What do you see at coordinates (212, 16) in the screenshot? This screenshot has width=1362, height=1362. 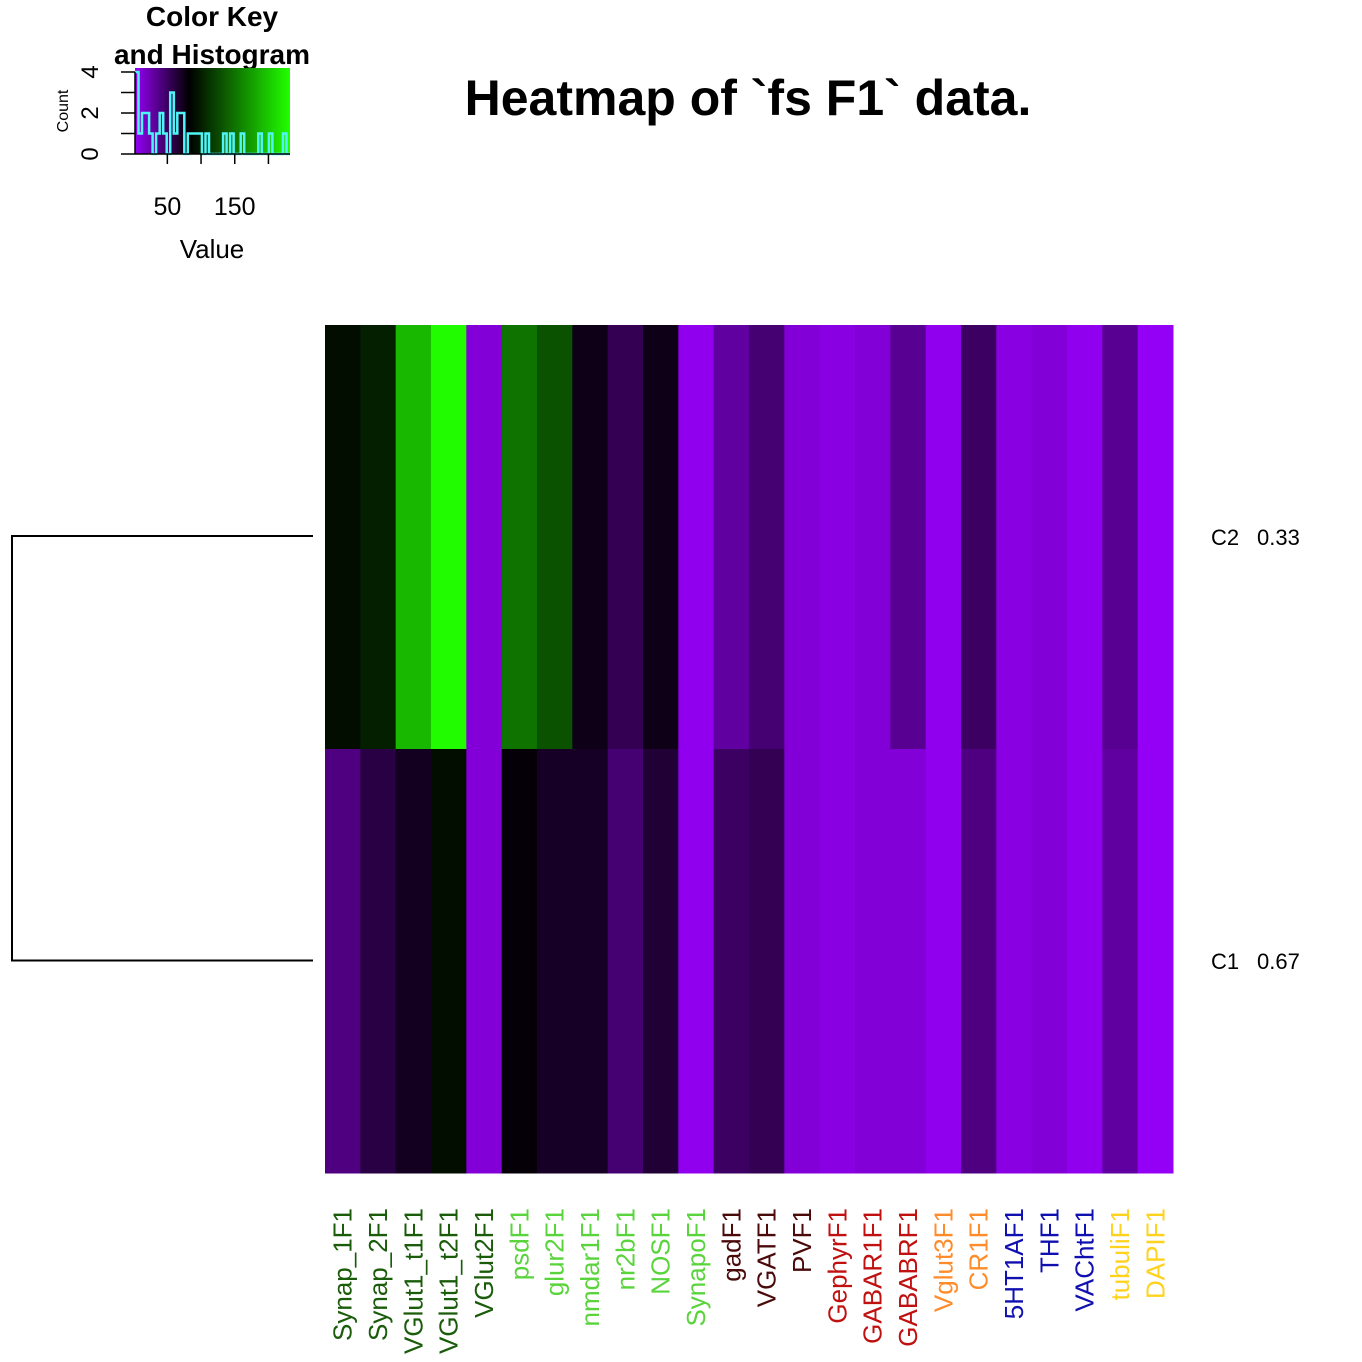 I see `color-key-title: Color Key` at bounding box center [212, 16].